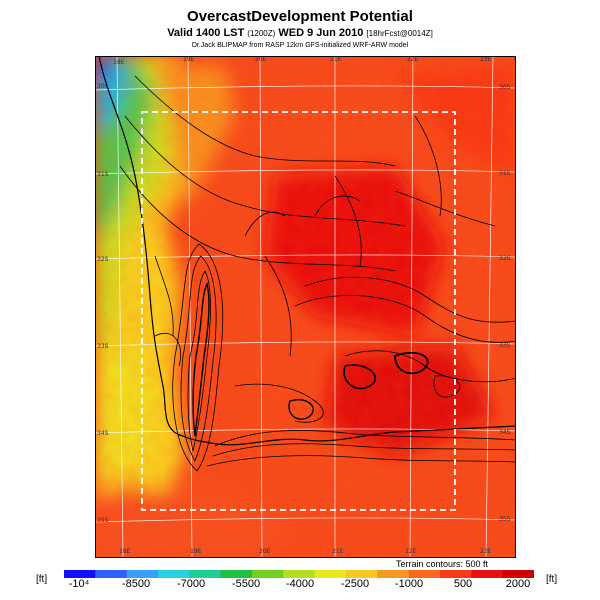  Describe the element at coordinates (42, 579) in the screenshot. I see `unit-label-left: [ft]` at that location.